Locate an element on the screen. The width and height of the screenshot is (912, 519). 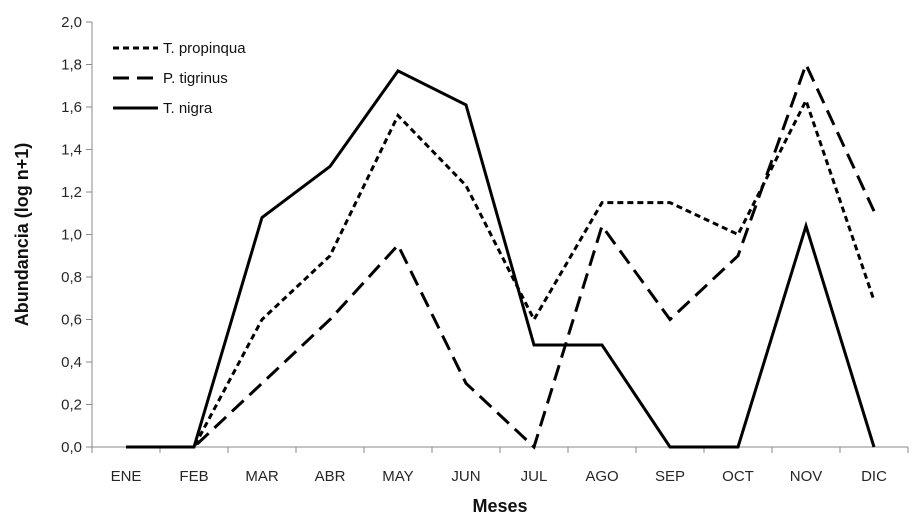
x-tick-label: AGO is located at coordinates (601, 476).